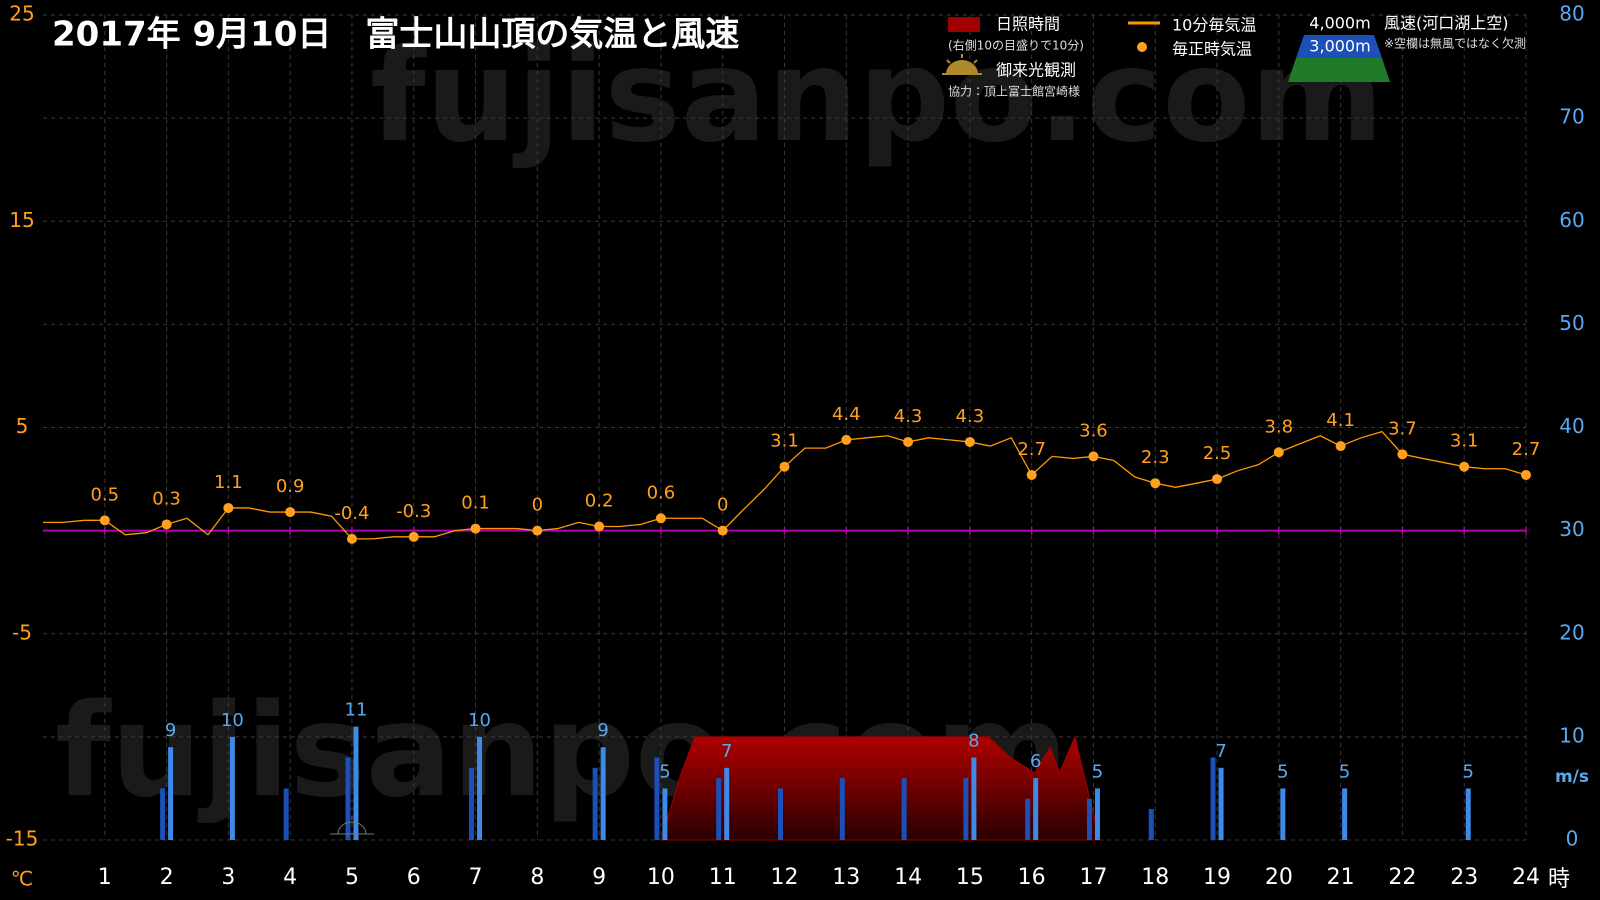 The height and width of the screenshot is (900, 1600). I want to click on y-tick-label: -5, so click(22, 632).